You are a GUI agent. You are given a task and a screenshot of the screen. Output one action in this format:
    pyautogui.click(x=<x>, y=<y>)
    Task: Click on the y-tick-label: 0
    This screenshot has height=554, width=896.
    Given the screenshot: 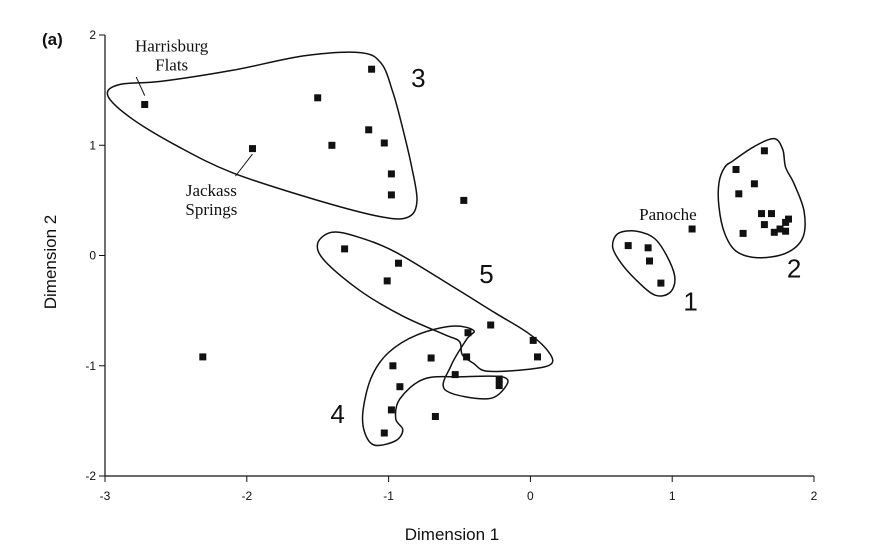 What is the action you would take?
    pyautogui.click(x=92, y=256)
    